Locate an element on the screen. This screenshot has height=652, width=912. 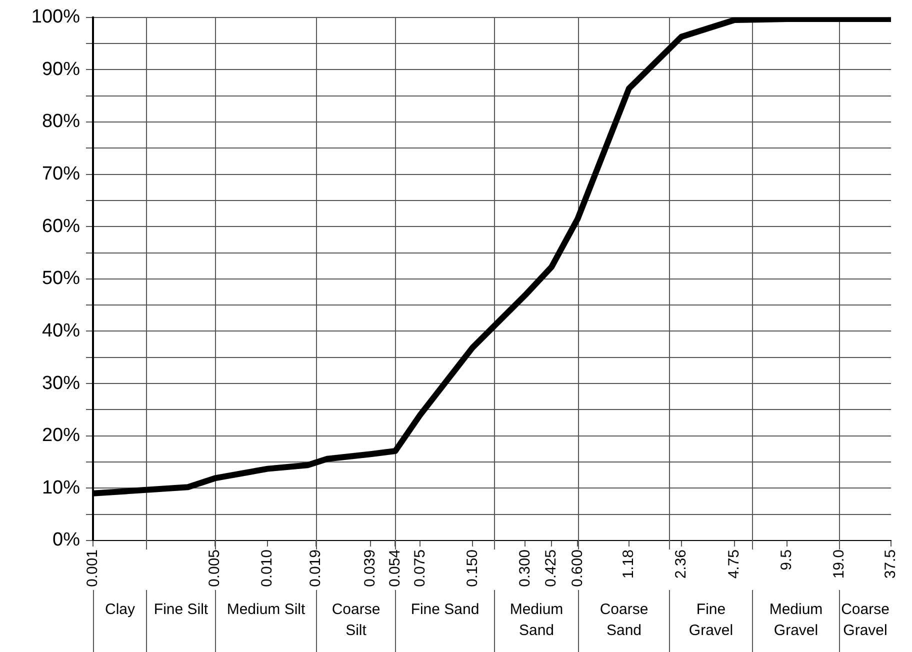
y-tick-label: 70% is located at coordinates (61, 174).